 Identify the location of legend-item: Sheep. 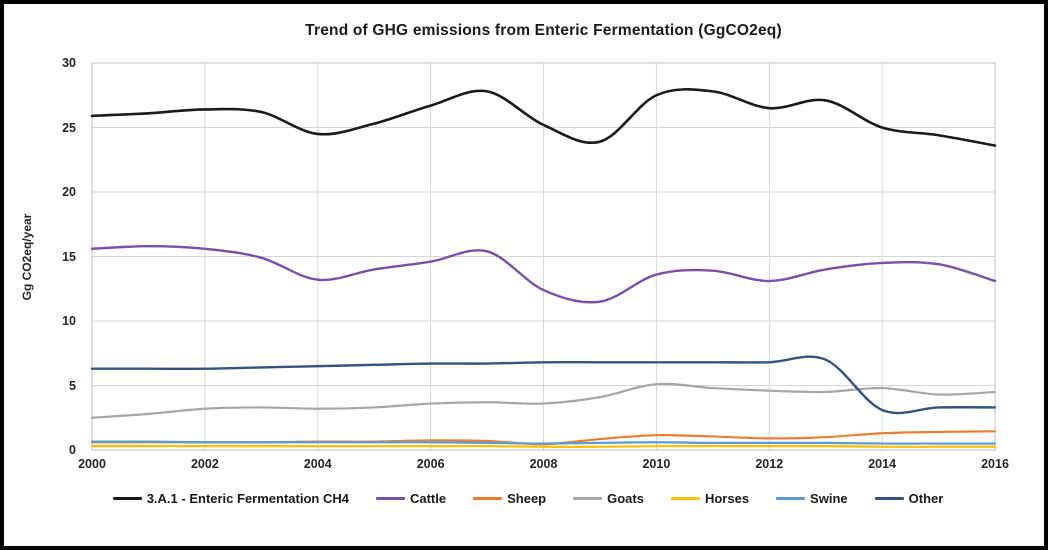
(509, 498).